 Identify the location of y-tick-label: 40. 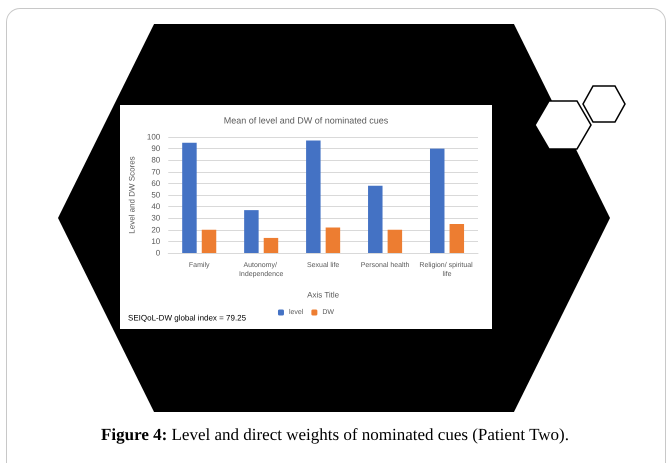
(156, 207).